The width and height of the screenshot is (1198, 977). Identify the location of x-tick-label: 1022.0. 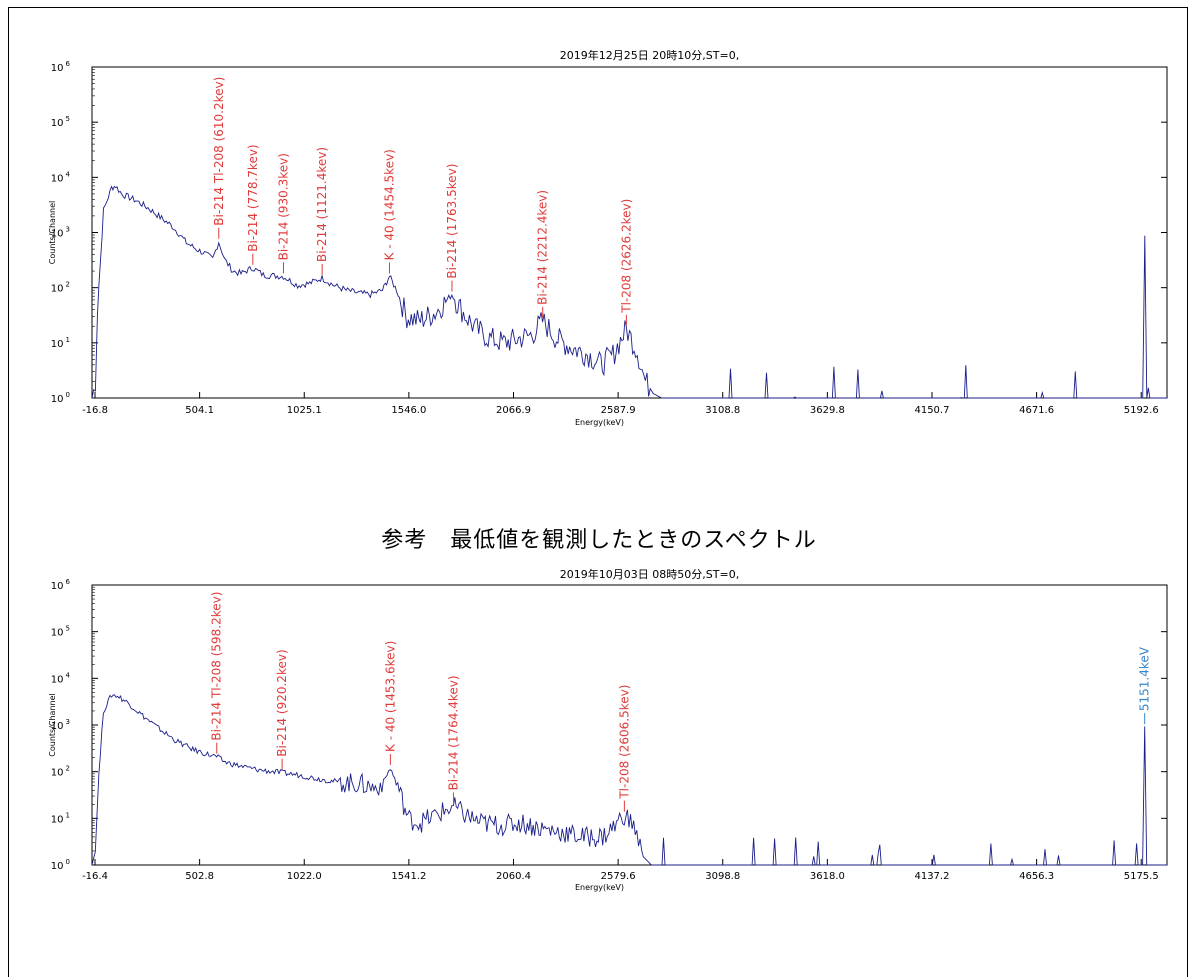
(304, 876).